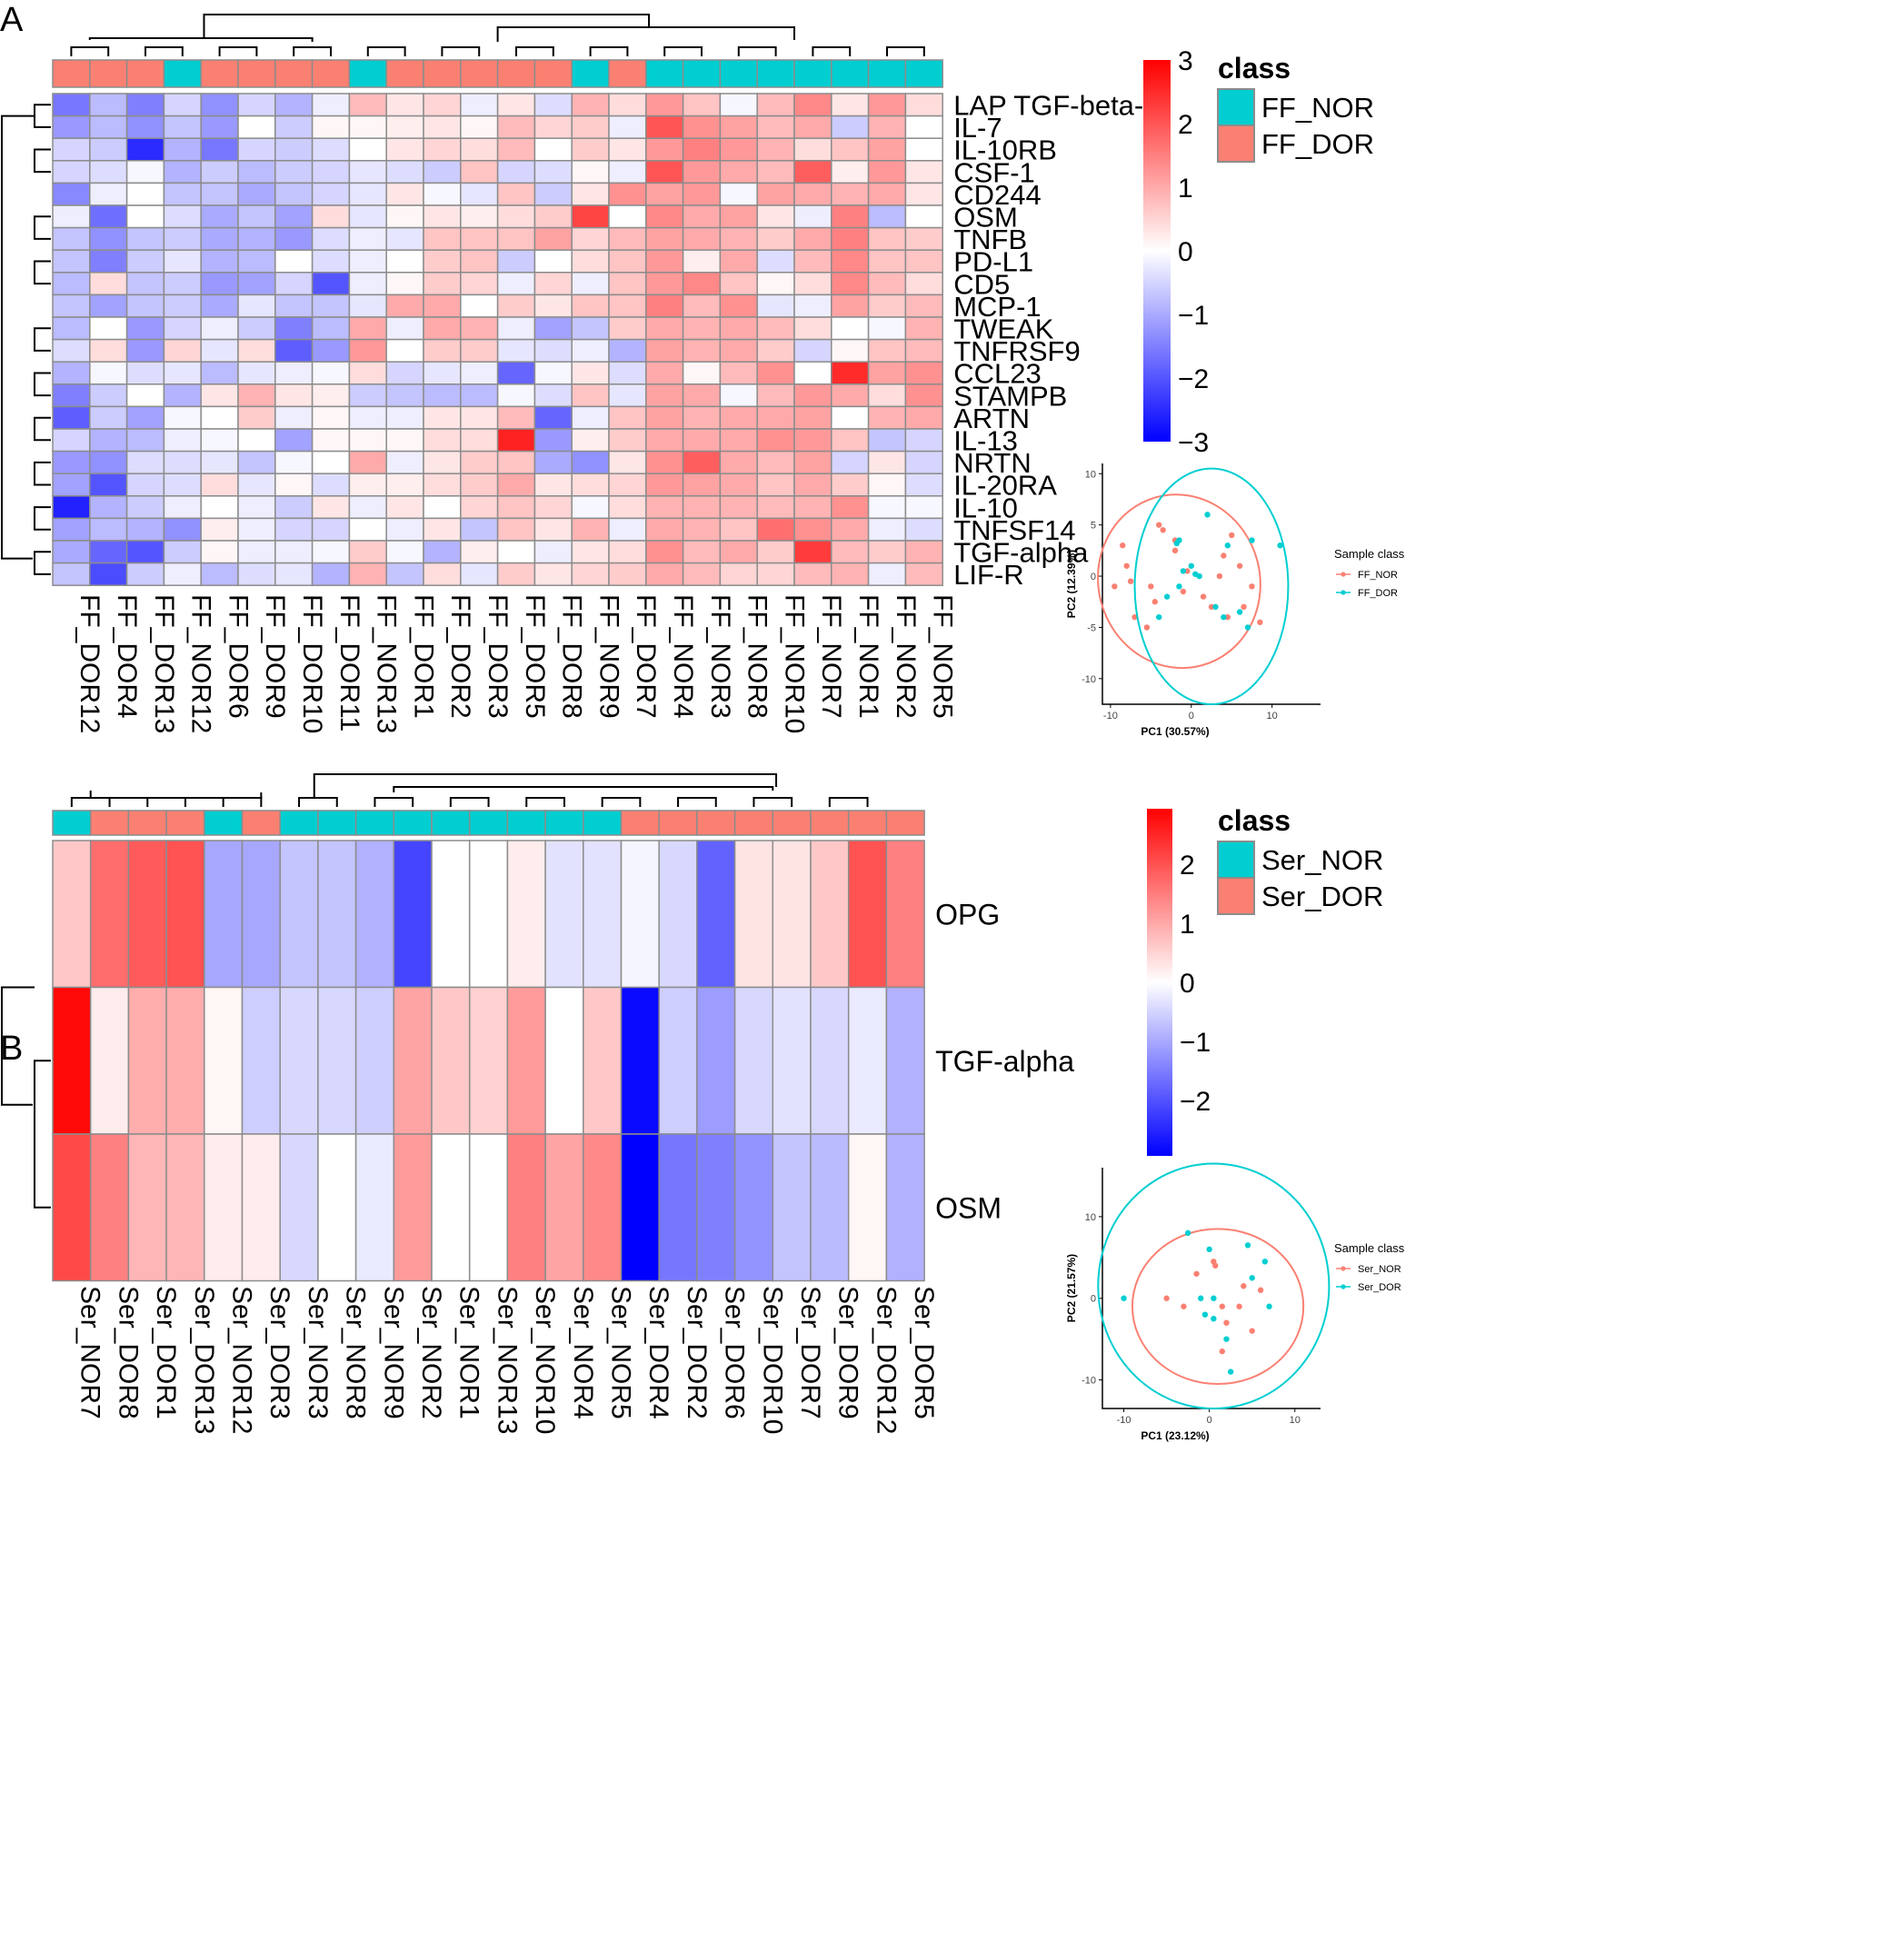 This screenshot has width=1904, height=1941. I want to click on pca-ellipse, so click(1218, 1307).